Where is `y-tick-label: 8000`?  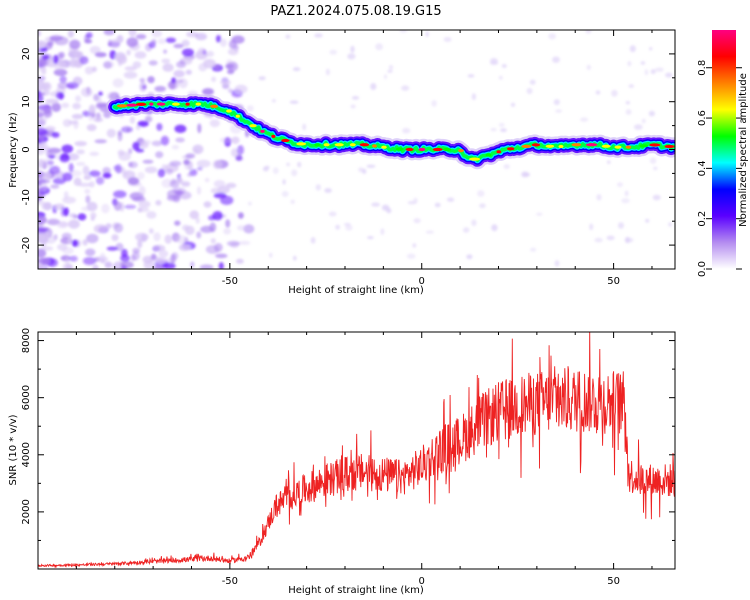
y-tick-label: 8000 is located at coordinates (26, 340).